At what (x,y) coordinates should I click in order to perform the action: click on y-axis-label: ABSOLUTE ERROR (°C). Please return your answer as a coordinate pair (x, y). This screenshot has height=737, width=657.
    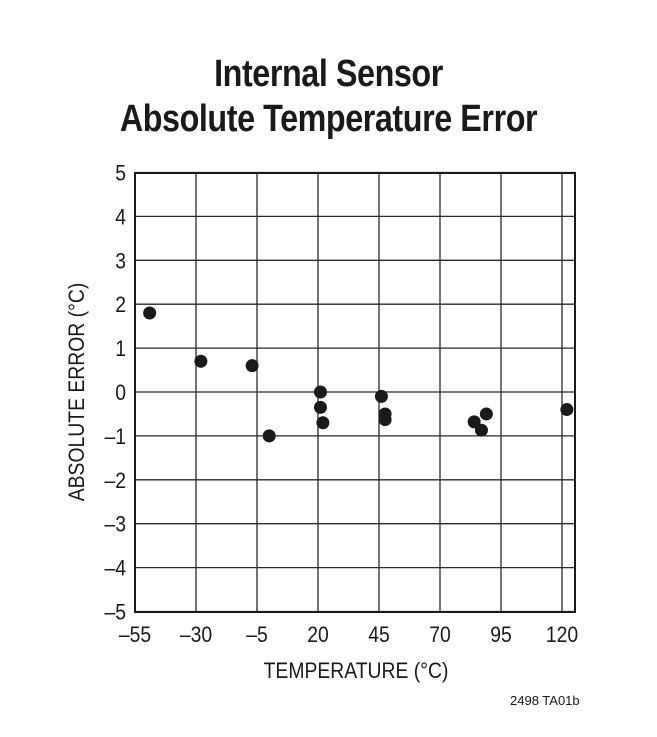
    Looking at the image, I should click on (77, 392).